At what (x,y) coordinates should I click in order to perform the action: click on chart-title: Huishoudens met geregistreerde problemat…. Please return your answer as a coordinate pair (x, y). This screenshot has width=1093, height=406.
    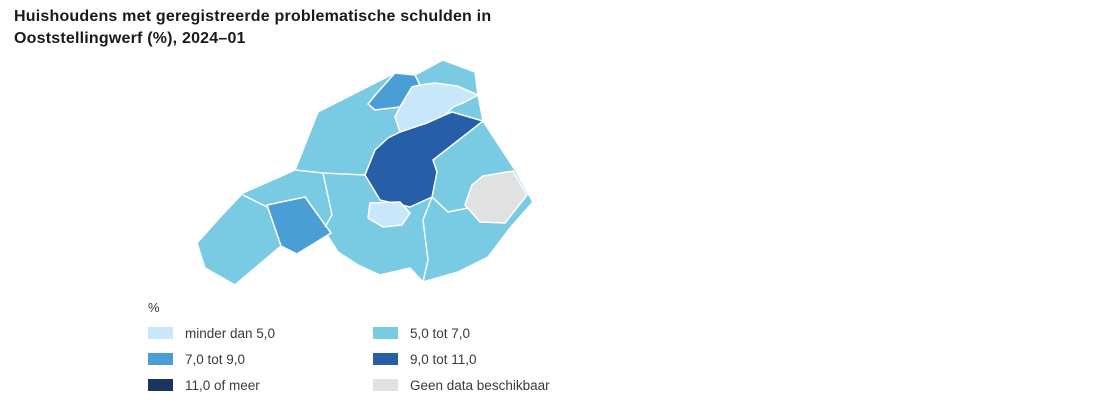
    Looking at the image, I should click on (344, 28).